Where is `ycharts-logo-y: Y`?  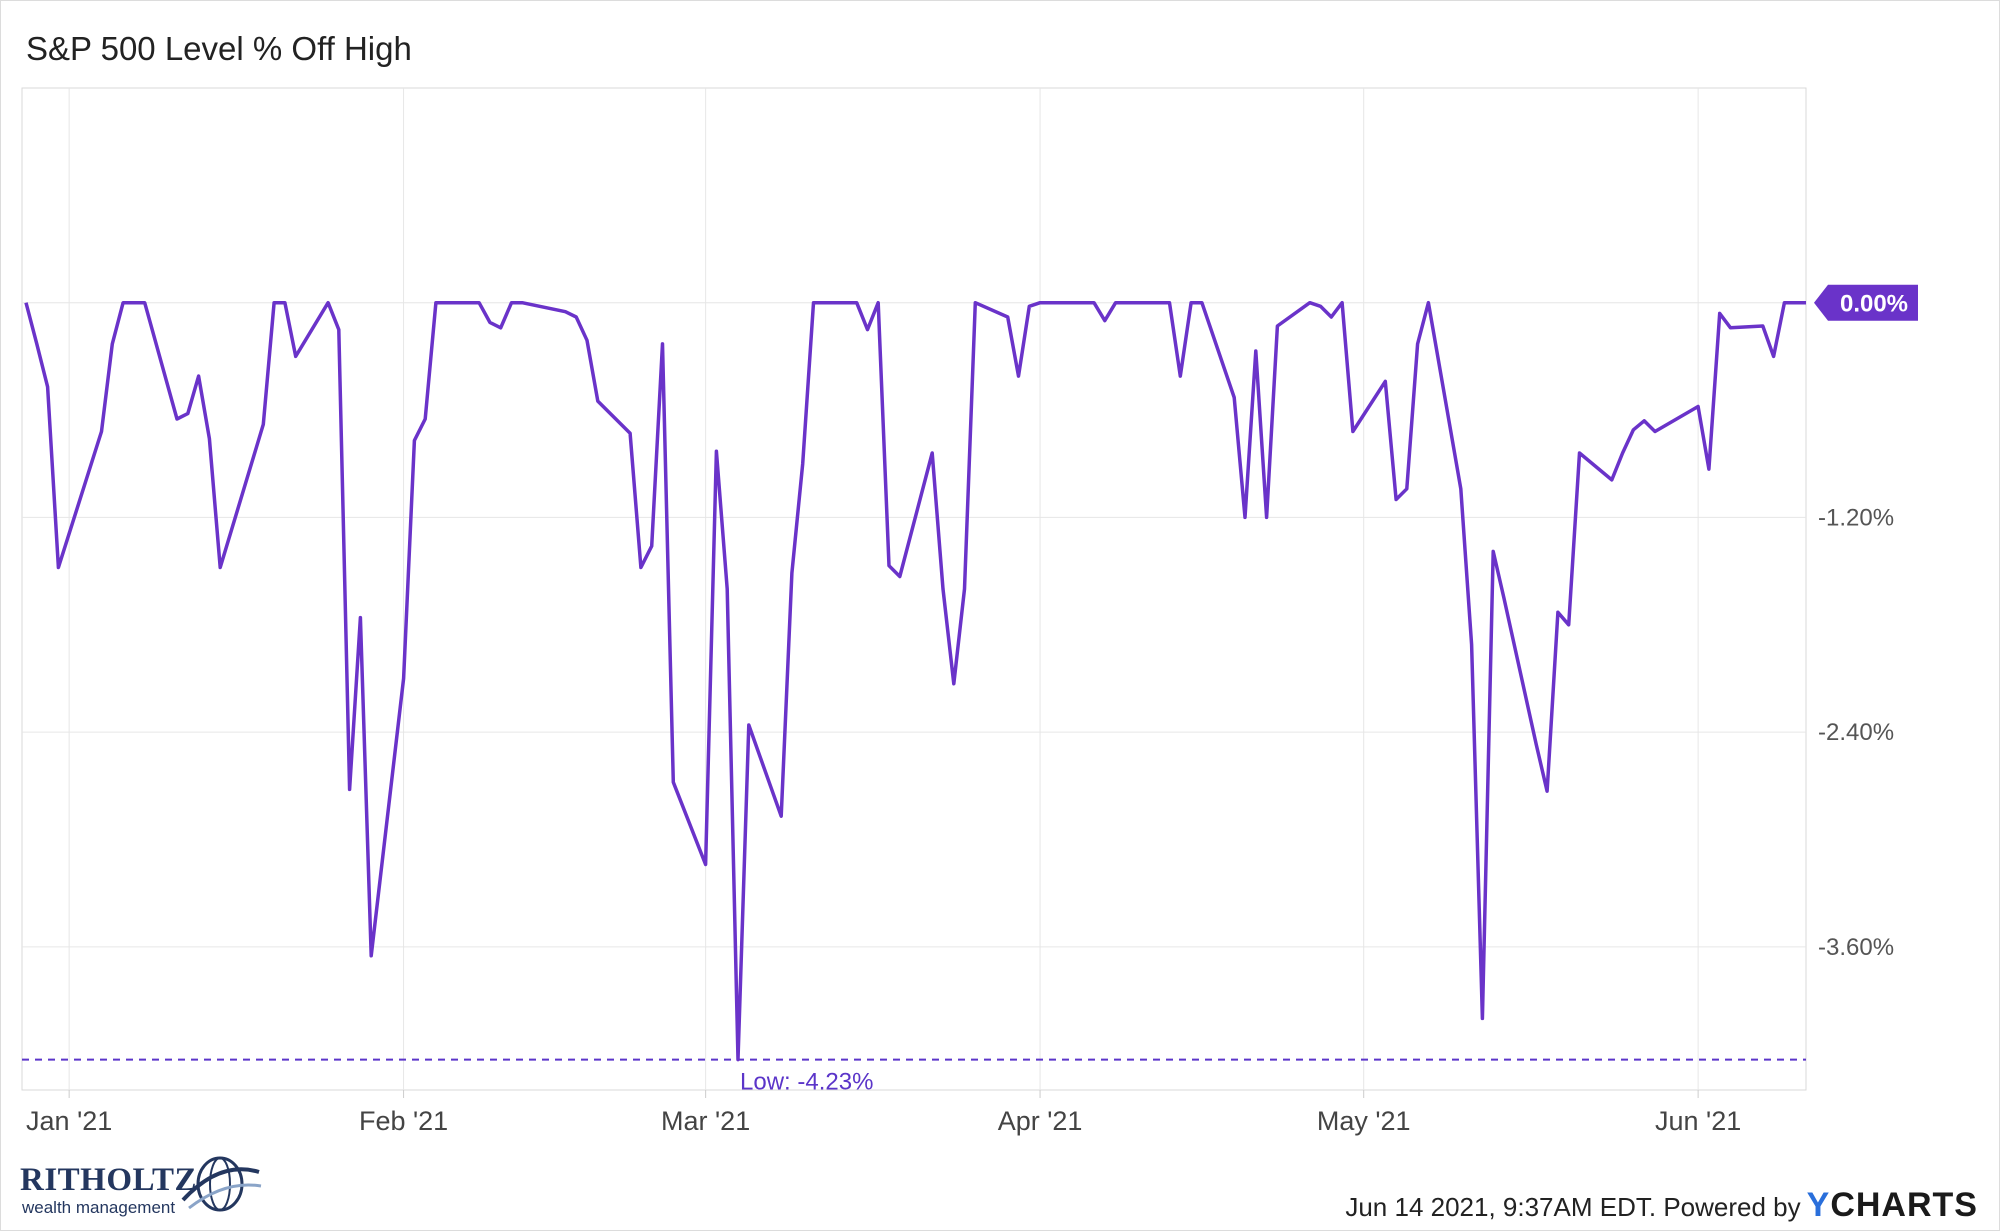 ycharts-logo-y: Y is located at coordinates (1818, 1205).